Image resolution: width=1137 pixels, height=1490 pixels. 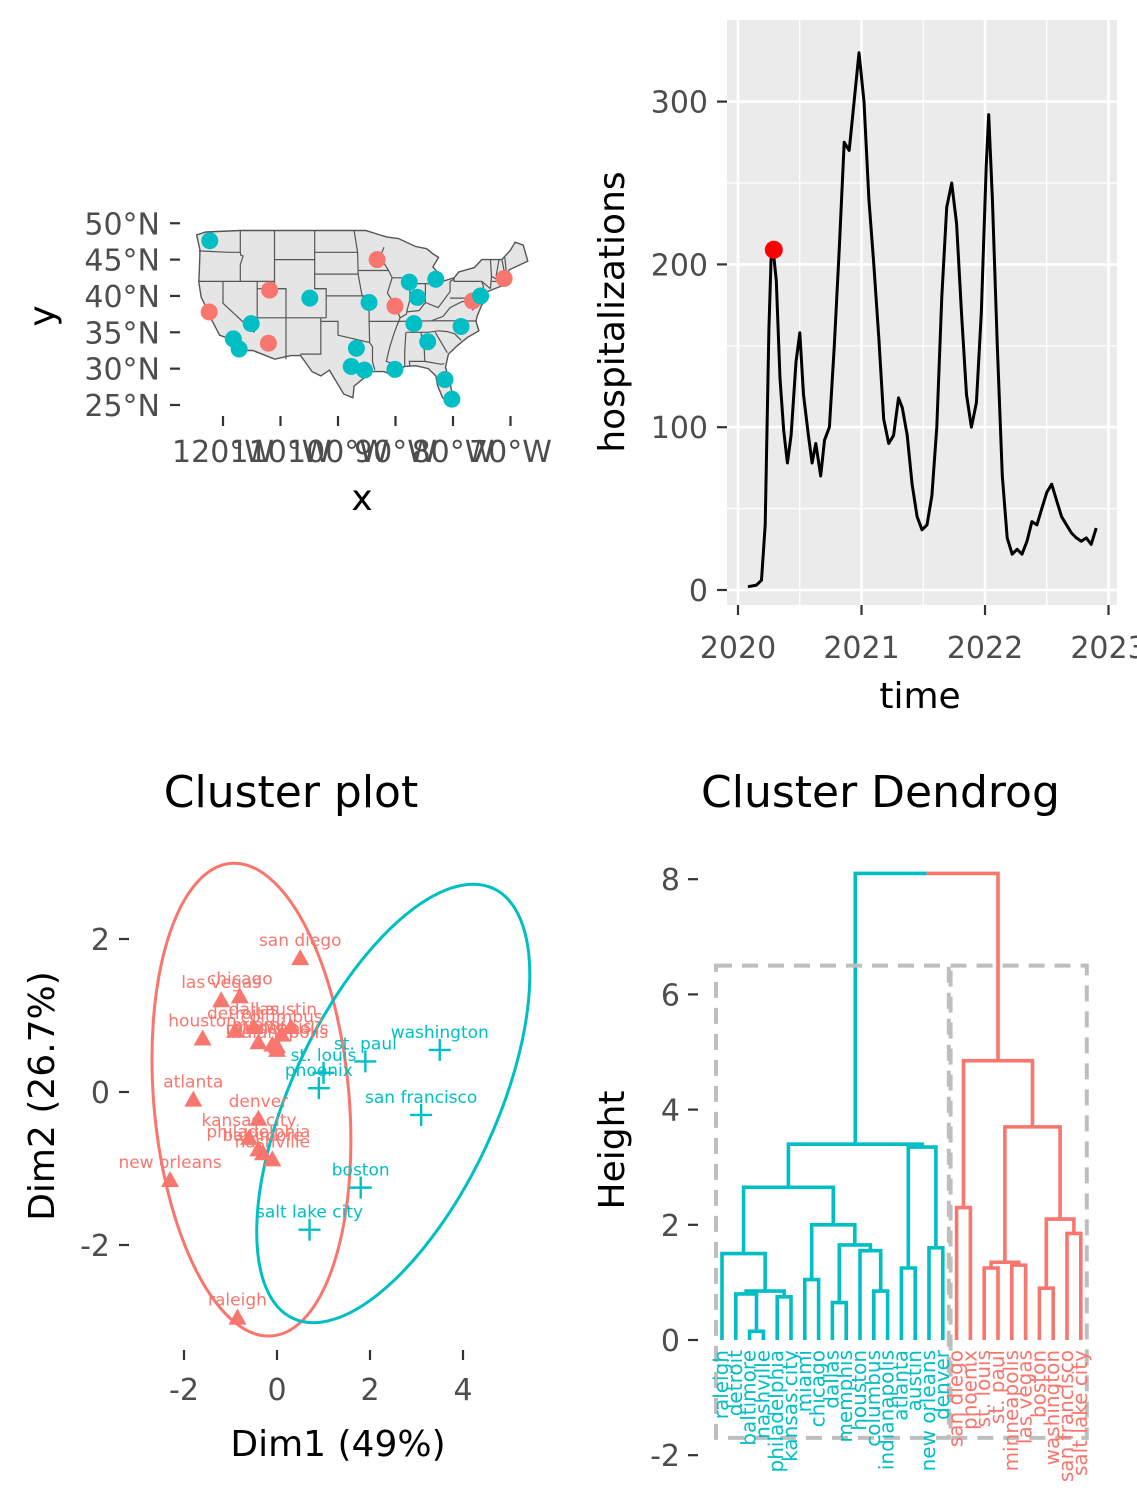 I want to click on cluster-y-label: Dim2 (26.7%), so click(x=42, y=1096).